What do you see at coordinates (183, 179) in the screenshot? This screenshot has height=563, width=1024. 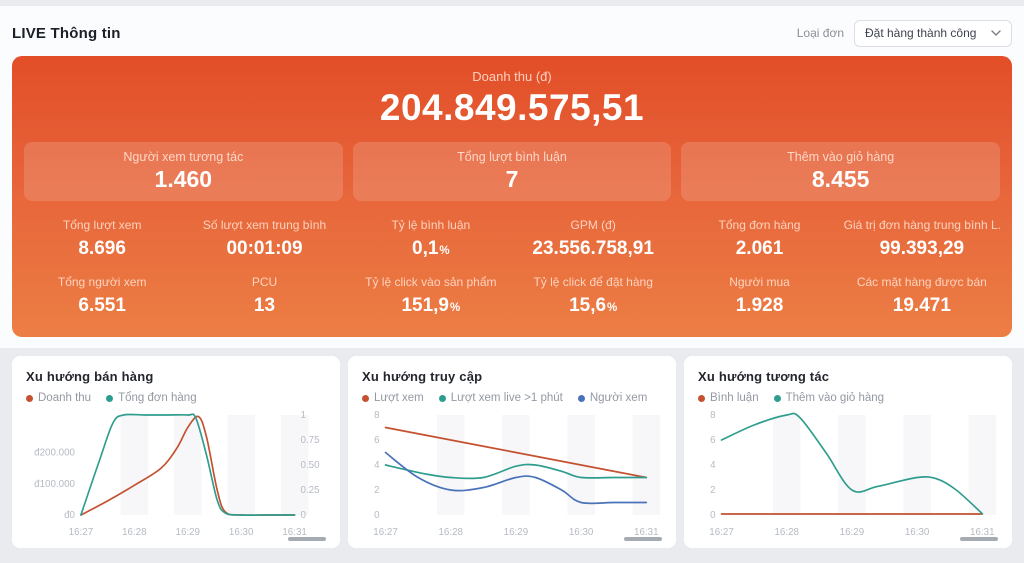 I see `highlight-card-value: 1.460` at bounding box center [183, 179].